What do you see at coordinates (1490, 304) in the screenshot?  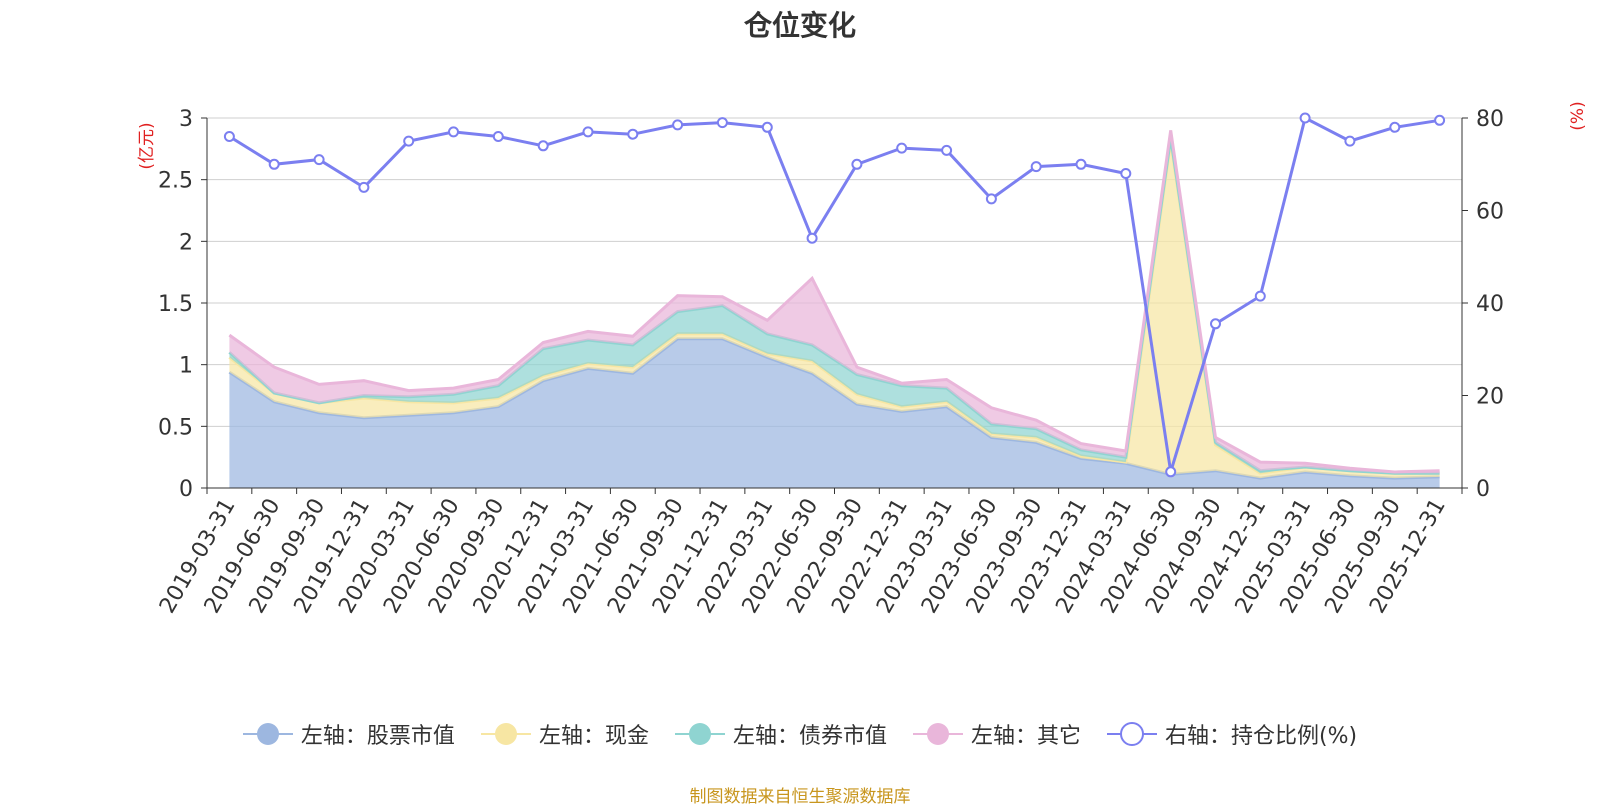 I see `right-tick-label: 40` at bounding box center [1490, 304].